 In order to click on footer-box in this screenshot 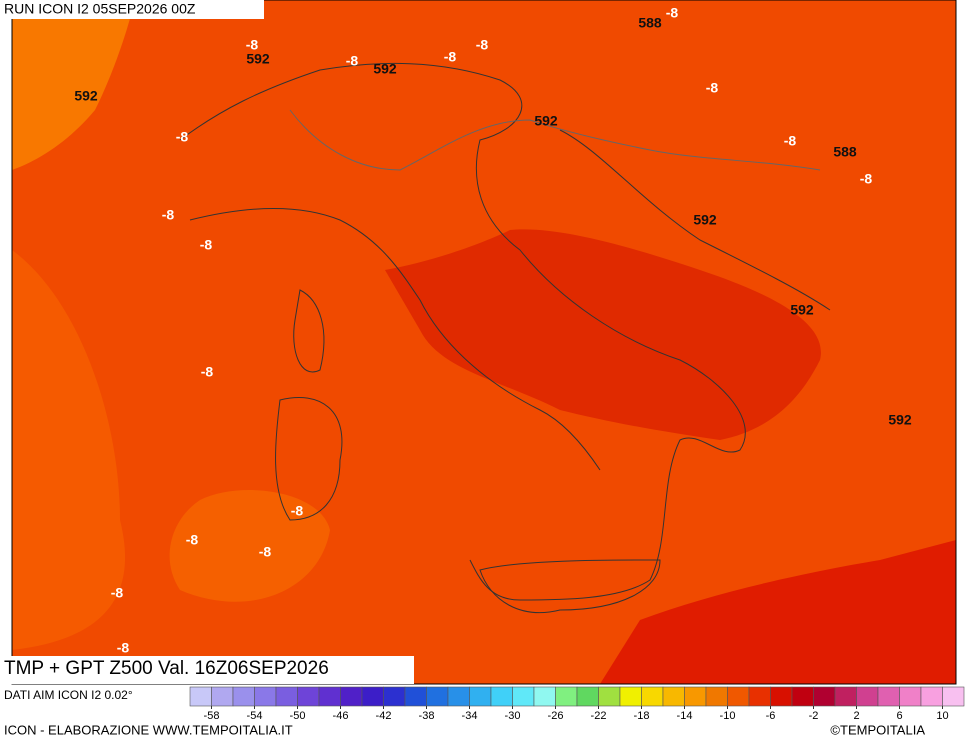, I will do `click(207, 670)`.